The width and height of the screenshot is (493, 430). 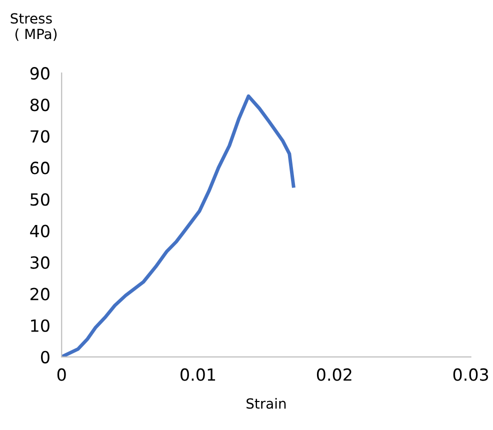 What do you see at coordinates (33, 27) in the screenshot?
I see `y-axis-title: Stress ( MPa)` at bounding box center [33, 27].